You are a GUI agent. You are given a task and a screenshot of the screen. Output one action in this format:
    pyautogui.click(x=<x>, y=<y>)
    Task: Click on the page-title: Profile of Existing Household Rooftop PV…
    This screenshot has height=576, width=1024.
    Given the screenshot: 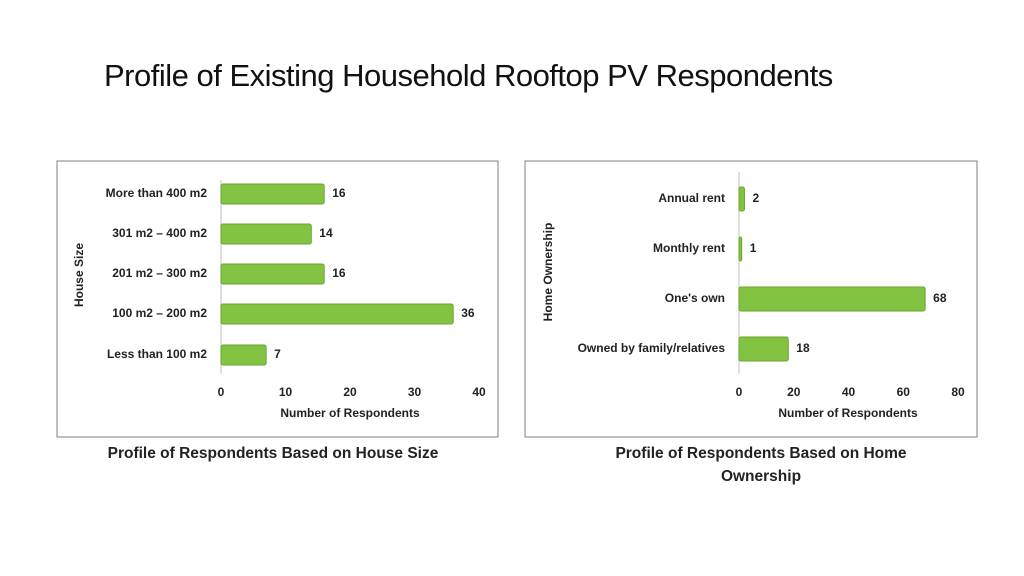 What is the action you would take?
    pyautogui.click(x=468, y=75)
    